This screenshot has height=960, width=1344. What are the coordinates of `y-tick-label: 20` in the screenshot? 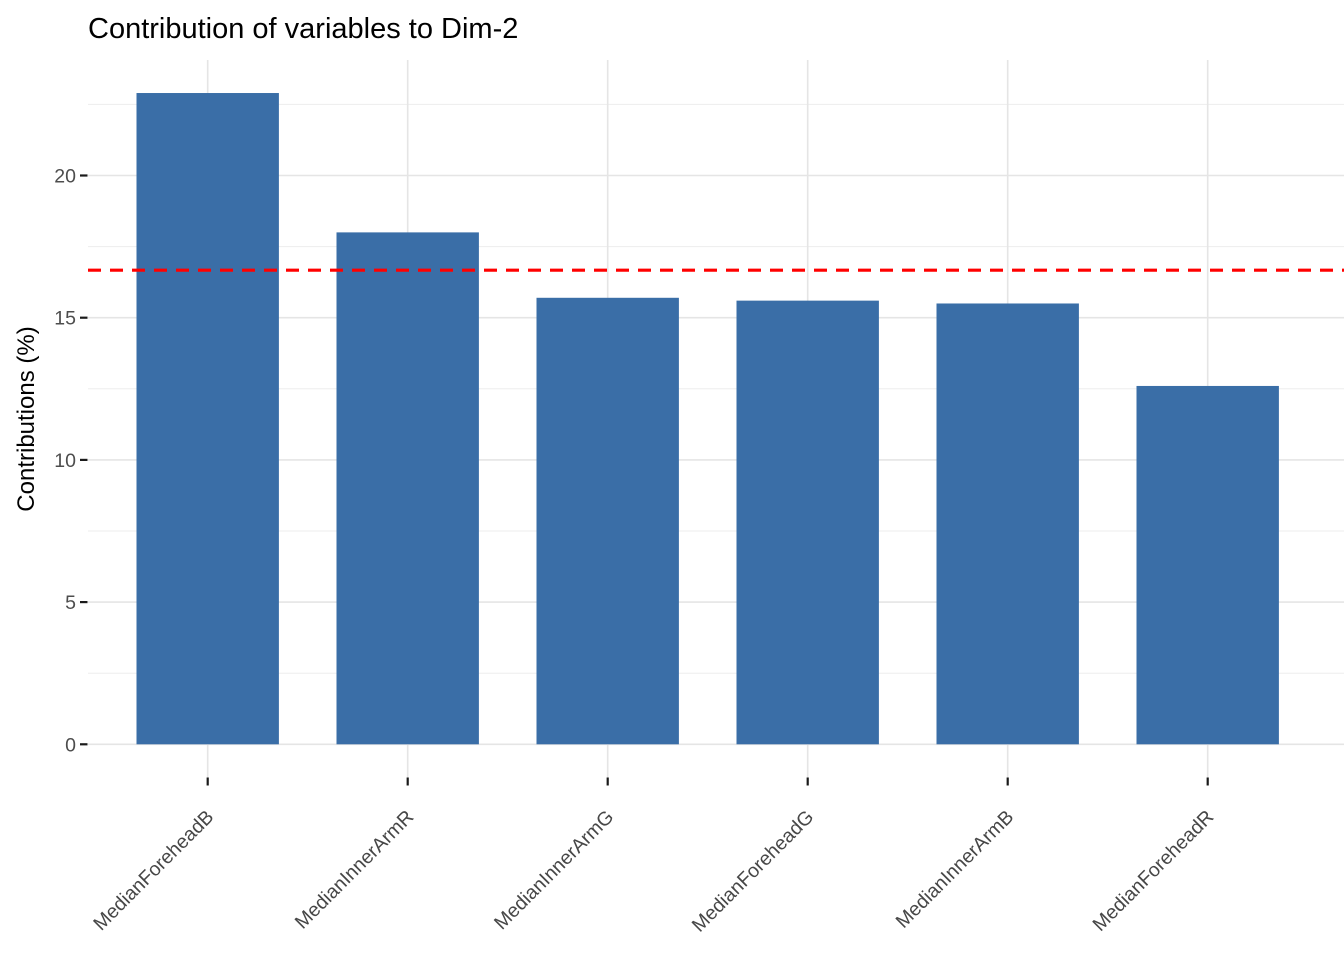 It's located at (65, 177).